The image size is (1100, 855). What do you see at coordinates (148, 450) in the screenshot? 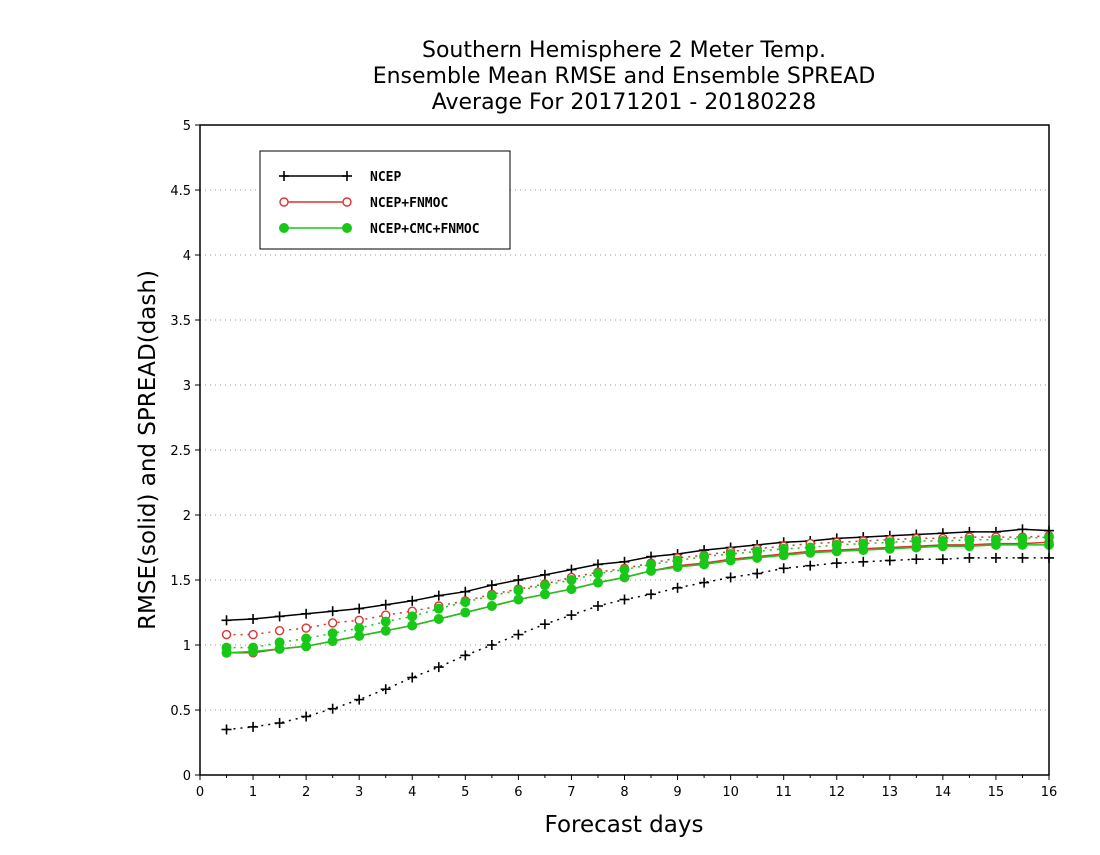
I see `y-axis-label: RMSE(solid) and SPREAD(dash)` at bounding box center [148, 450].